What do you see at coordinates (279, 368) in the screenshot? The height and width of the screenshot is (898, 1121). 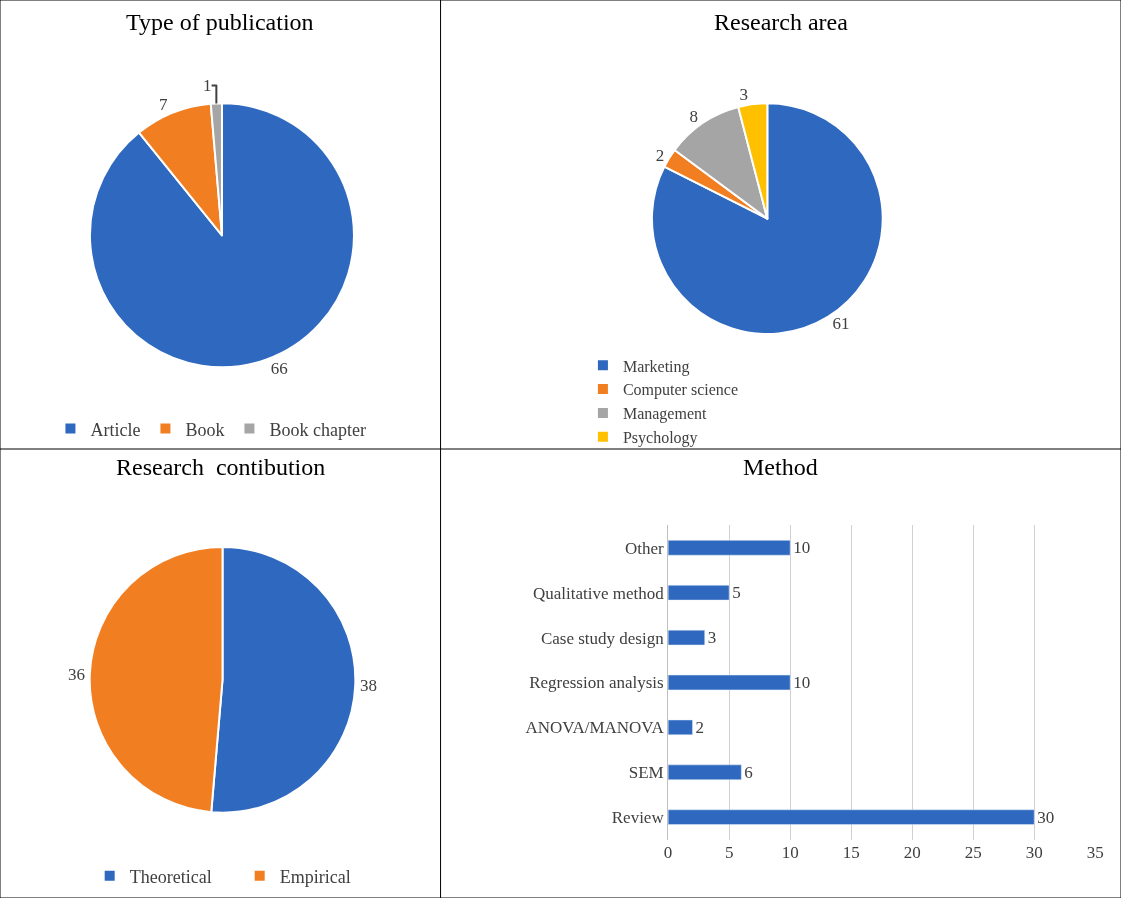 I see `data-label: 66` at bounding box center [279, 368].